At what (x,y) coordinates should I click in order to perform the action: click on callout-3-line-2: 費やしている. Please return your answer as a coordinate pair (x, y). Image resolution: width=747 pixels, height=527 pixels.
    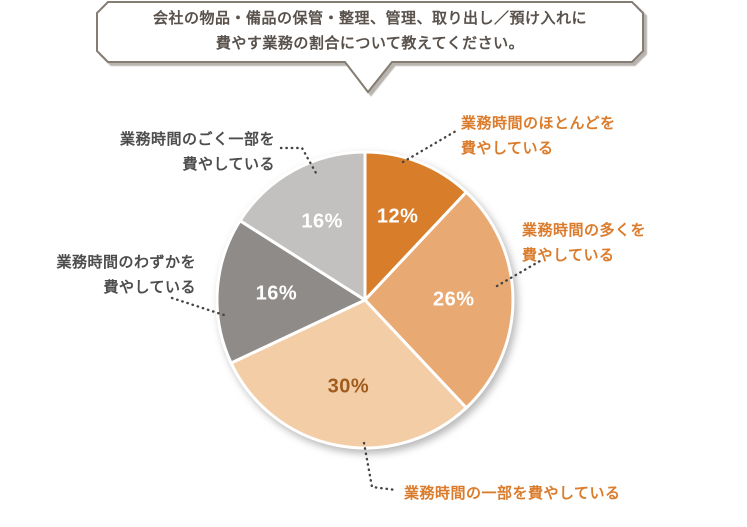
    Looking at the image, I should click on (149, 287).